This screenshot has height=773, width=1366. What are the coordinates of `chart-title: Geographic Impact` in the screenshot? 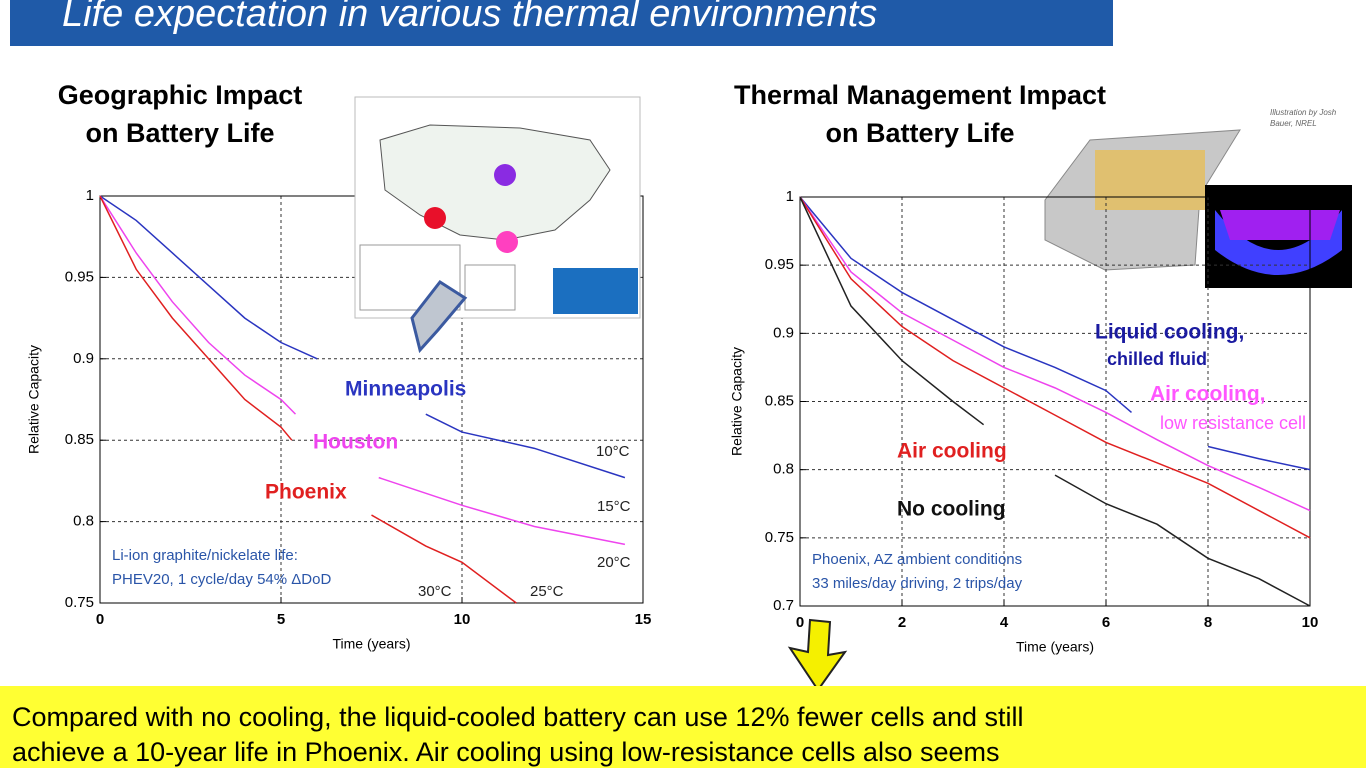 It's located at (180, 95).